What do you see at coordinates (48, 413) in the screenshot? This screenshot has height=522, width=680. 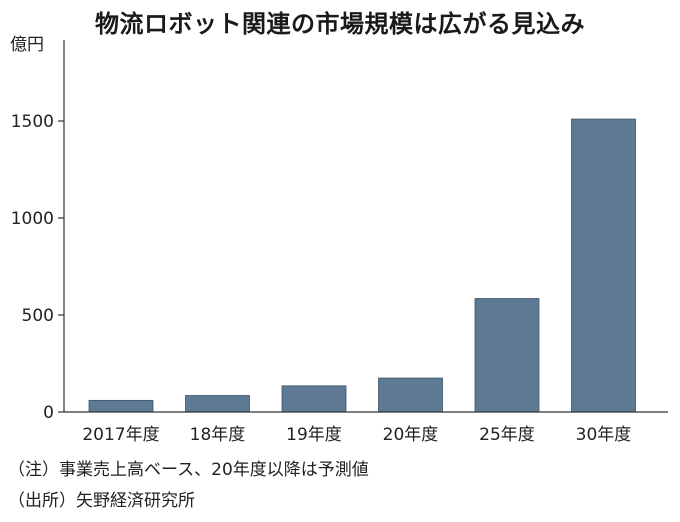 I see `y-tick-label: 0` at bounding box center [48, 413].